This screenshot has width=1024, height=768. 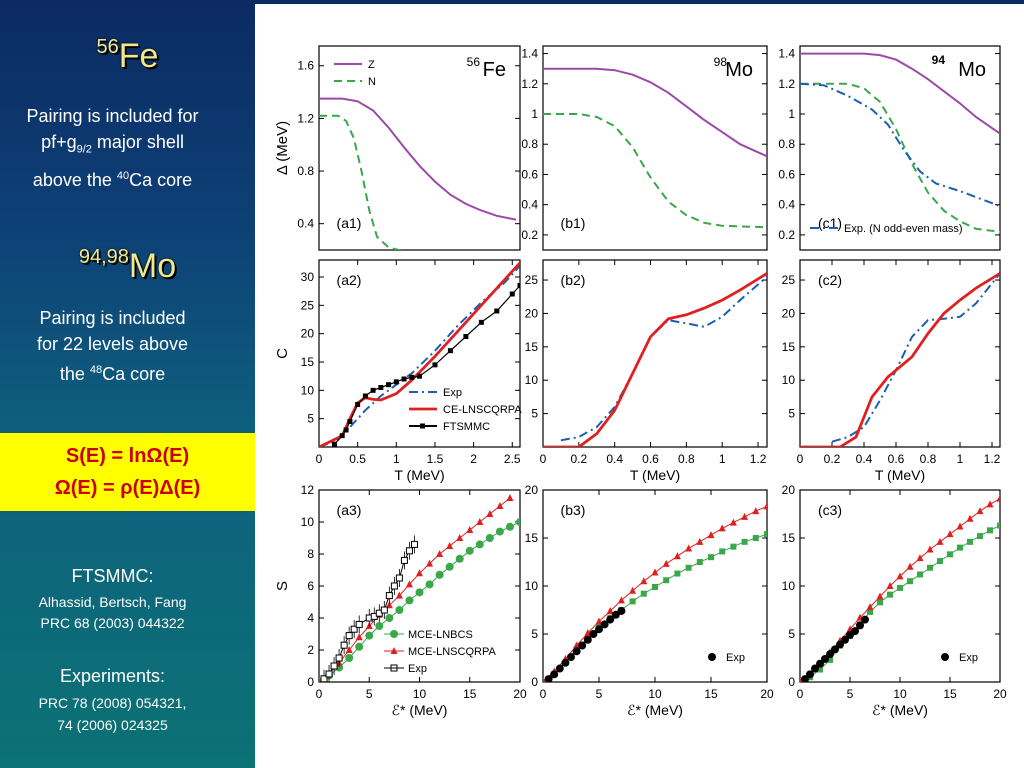 What do you see at coordinates (900, 694) in the screenshot?
I see `xtick-label-c3: 10` at bounding box center [900, 694].